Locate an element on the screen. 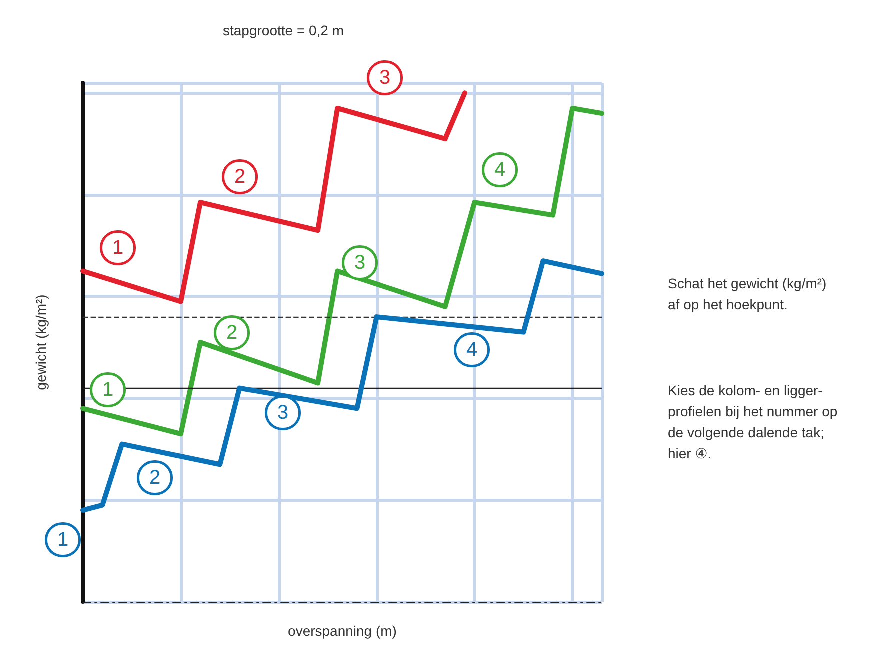  text: Kies de kolom- en ligger- profielen bij het nummer op de volgende dalende tak; hier ④. is located at coordinates (753, 422).